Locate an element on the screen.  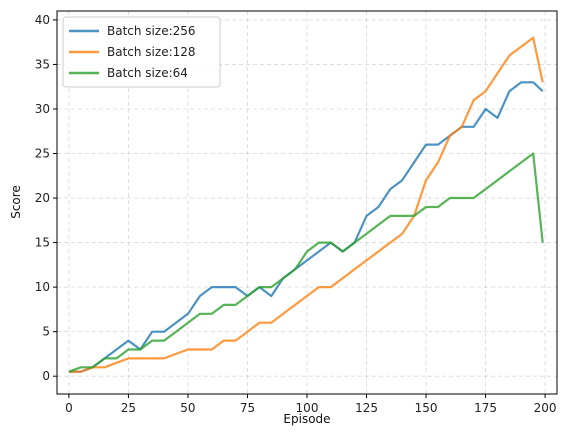
y-tick-label: 15 is located at coordinates (42, 243).